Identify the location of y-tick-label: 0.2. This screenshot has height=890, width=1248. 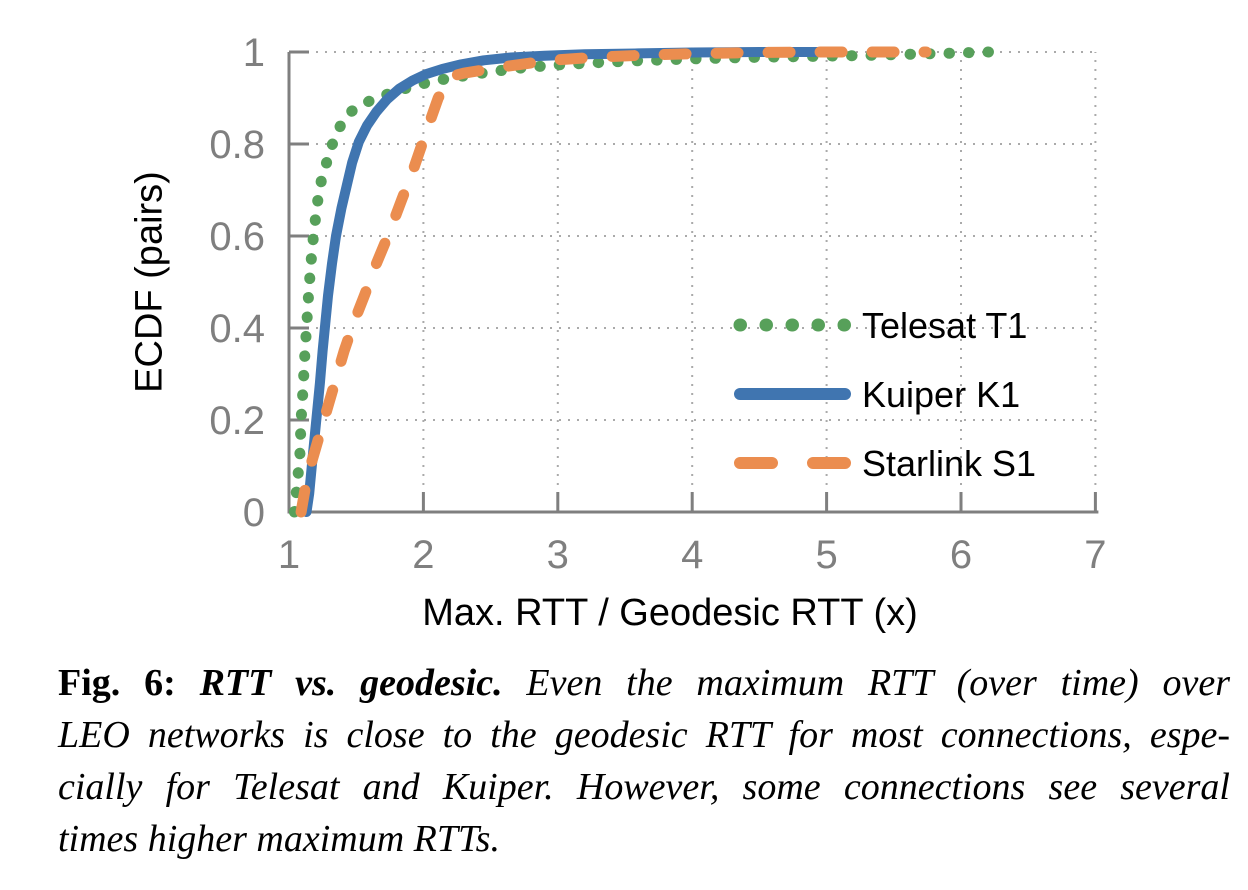
(237, 421).